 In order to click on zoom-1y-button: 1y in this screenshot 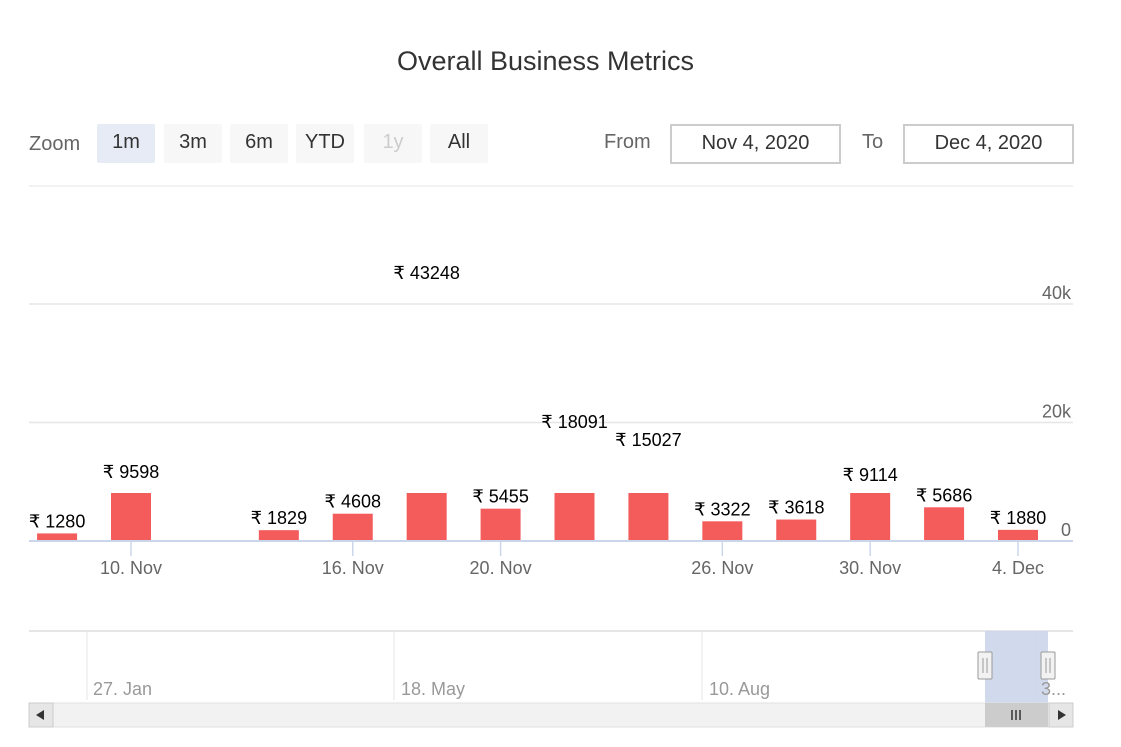, I will do `click(393, 143)`.